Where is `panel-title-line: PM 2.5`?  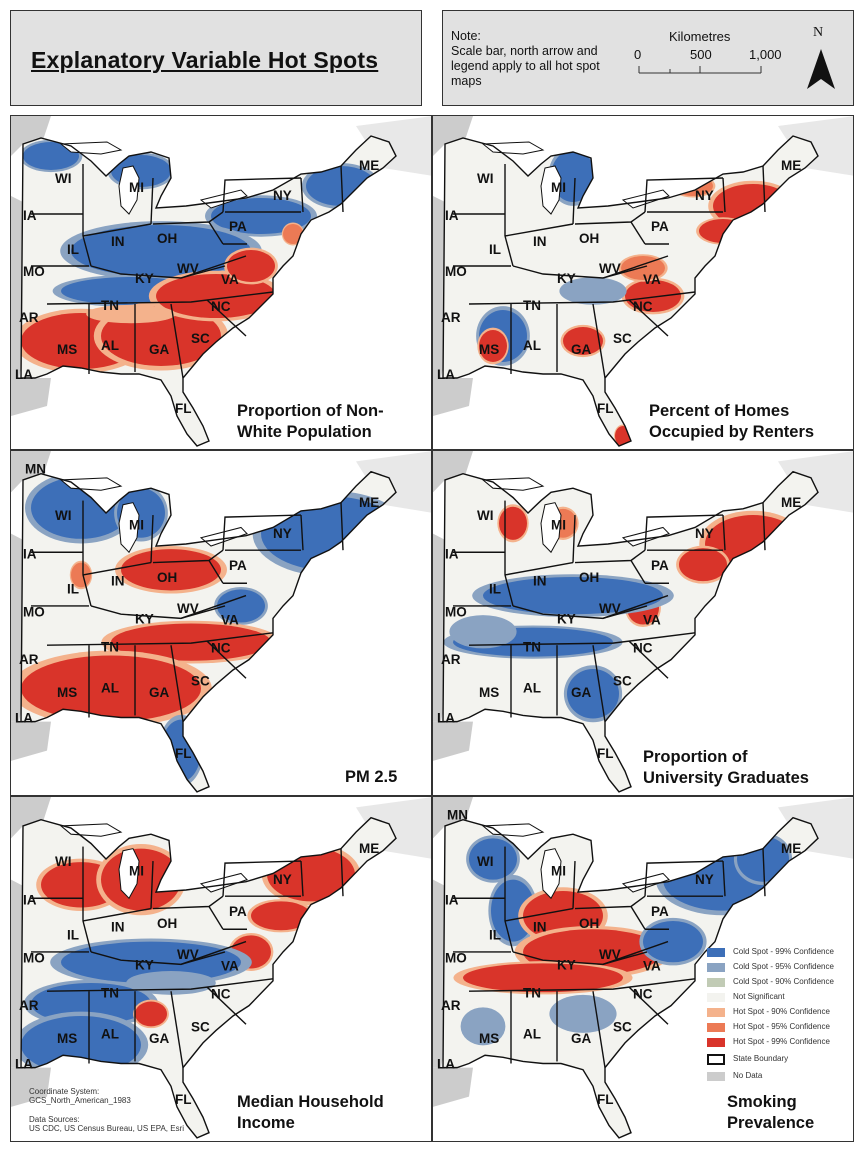 panel-title-line: PM 2.5 is located at coordinates (371, 777).